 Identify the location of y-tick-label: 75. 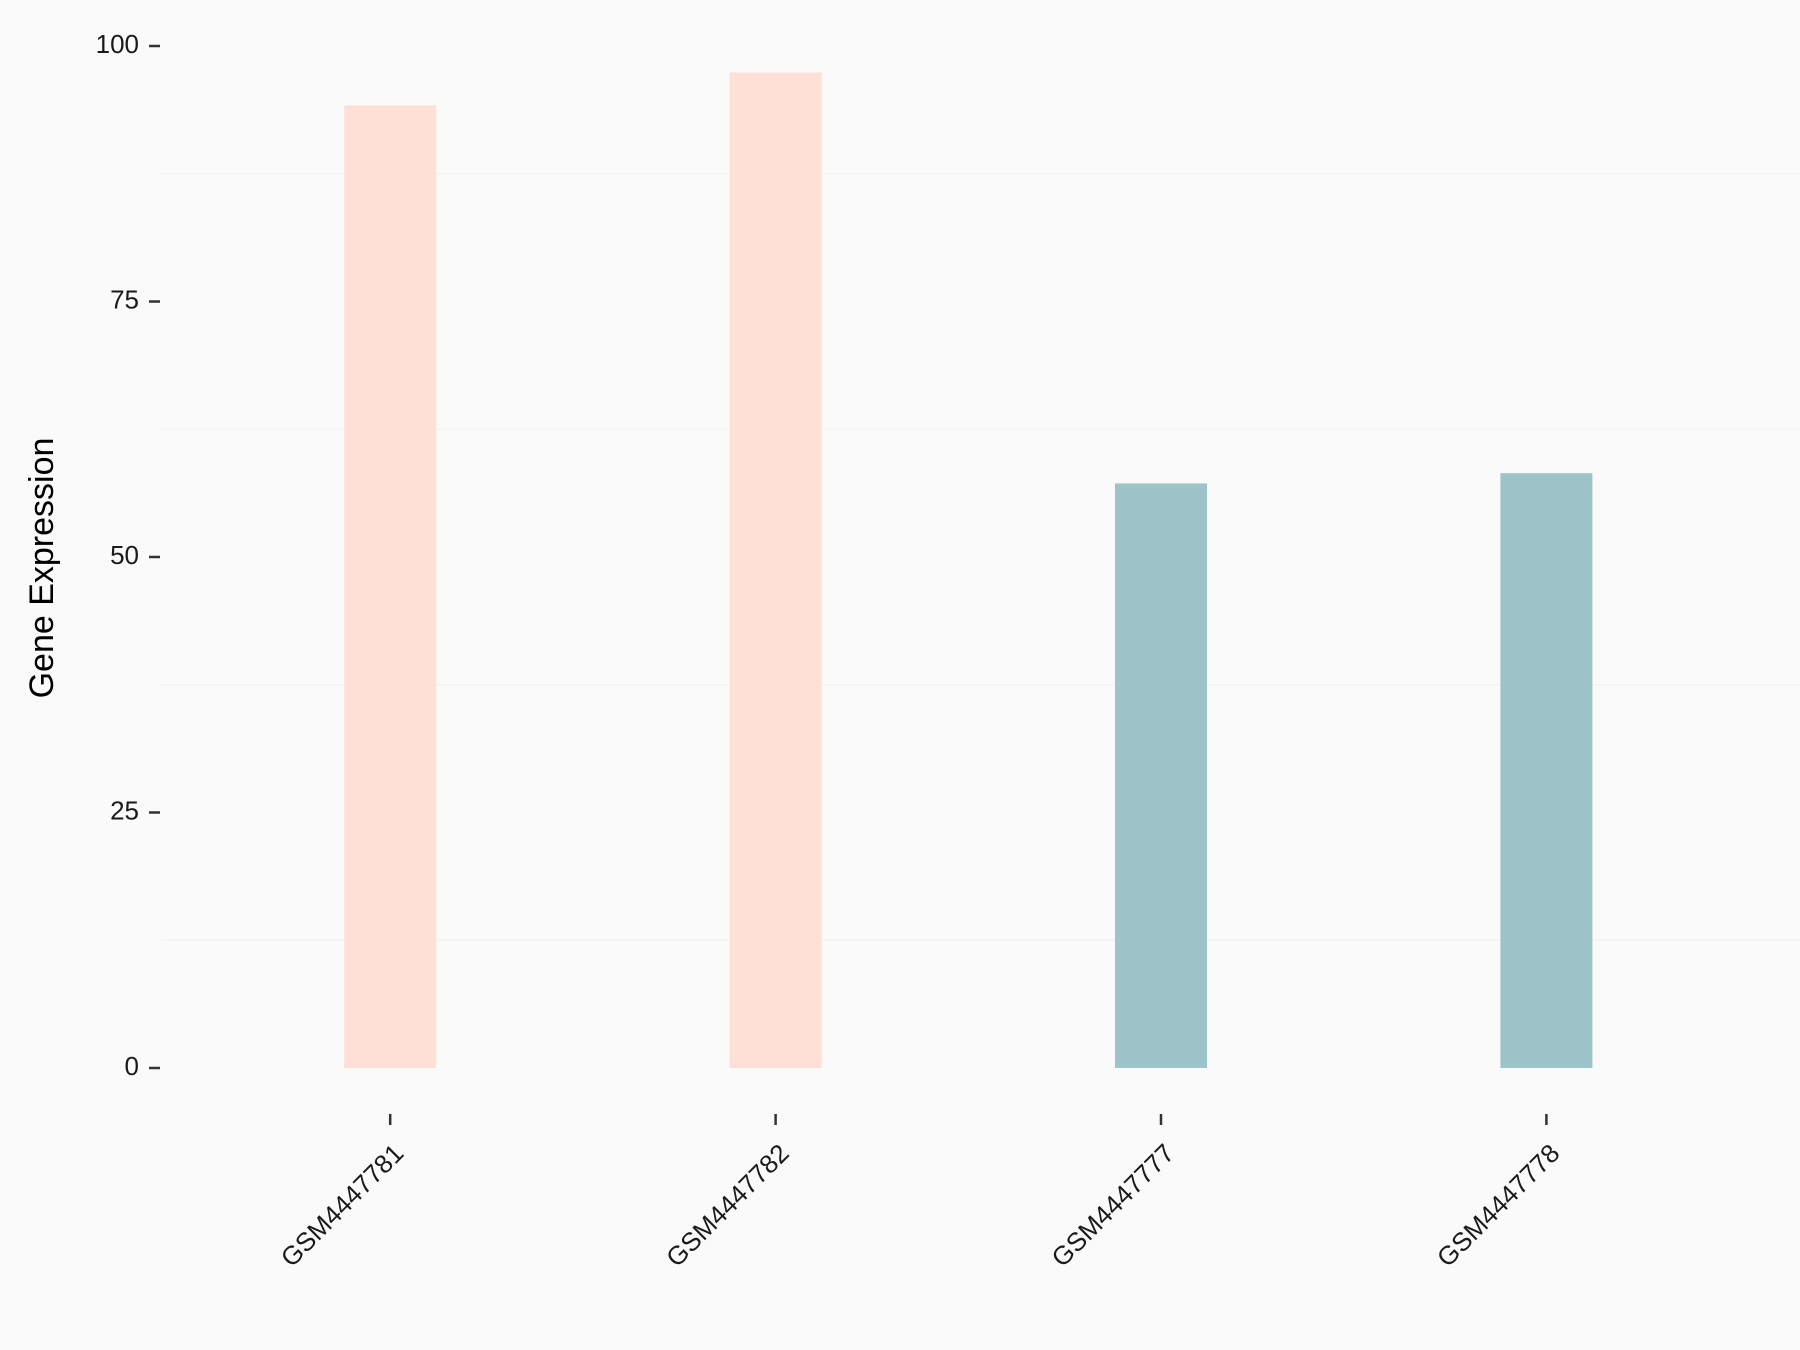
(124, 299).